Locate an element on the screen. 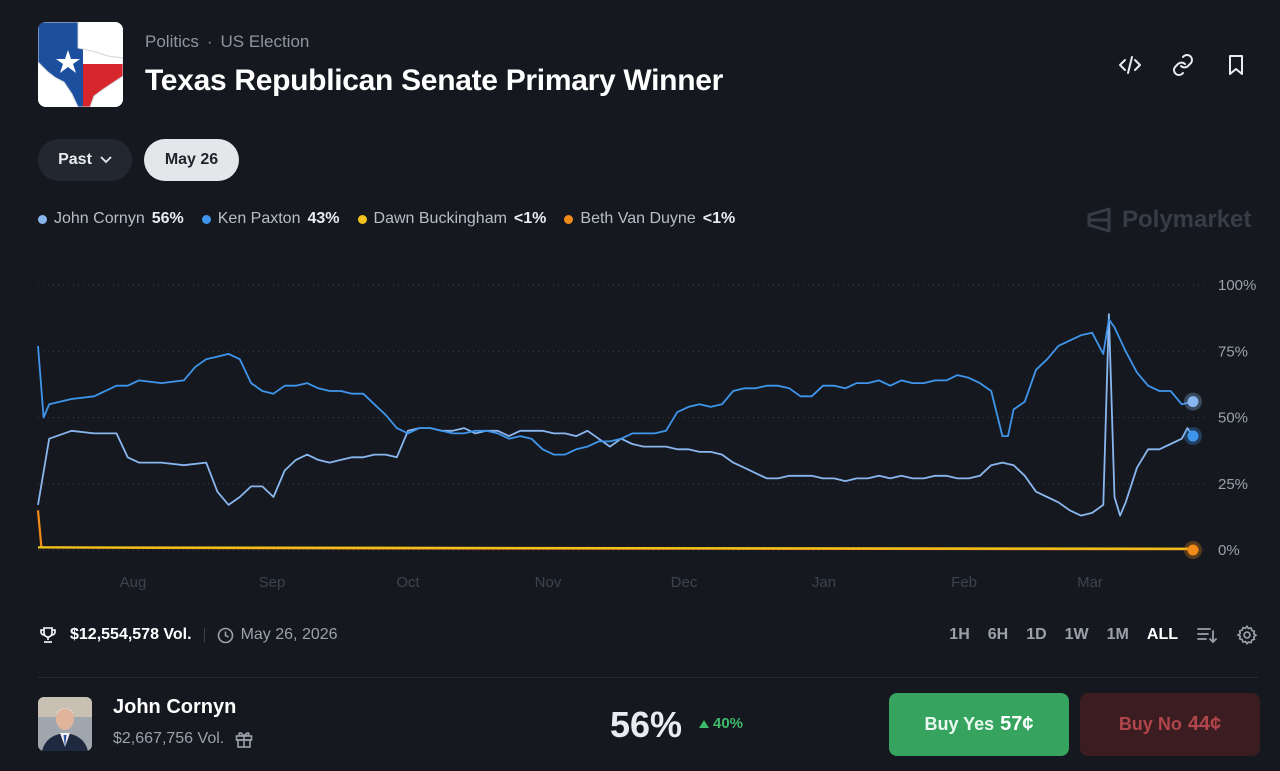 The image size is (1280, 771). y-axis: 100% 75% 50% 25% 0% is located at coordinates (1237, 418).